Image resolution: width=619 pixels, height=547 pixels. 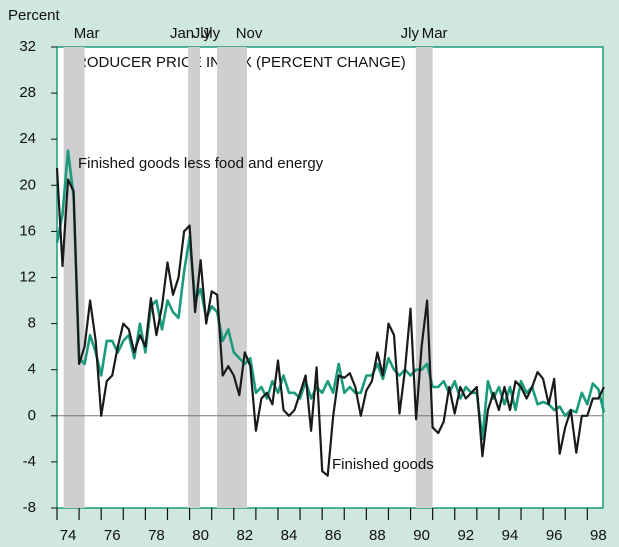 I want to click on recession-start-label: Jan, so click(x=182, y=33).